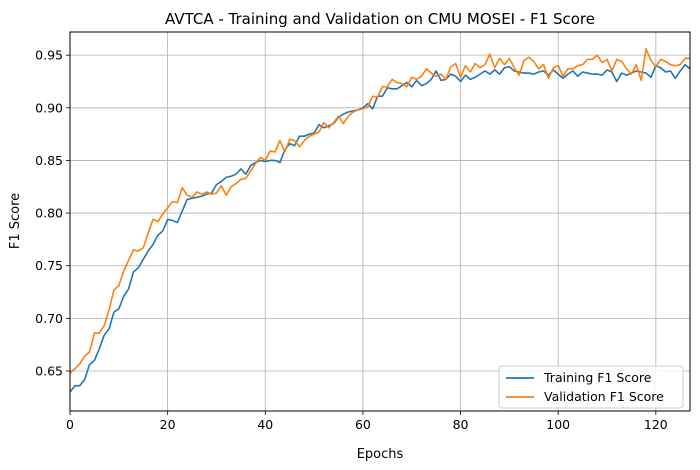 This screenshot has width=700, height=470. I want to click on legend-box, so click(591, 387).